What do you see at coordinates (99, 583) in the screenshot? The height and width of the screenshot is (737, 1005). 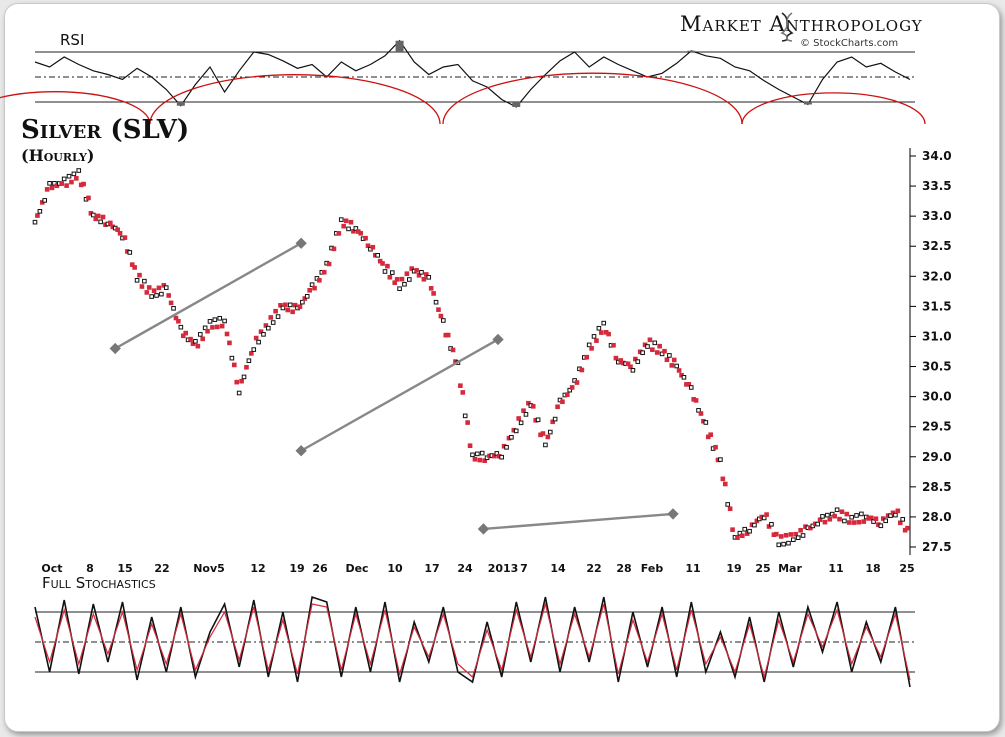 I see `stochastics-panel-label: Full Stochastics` at bounding box center [99, 583].